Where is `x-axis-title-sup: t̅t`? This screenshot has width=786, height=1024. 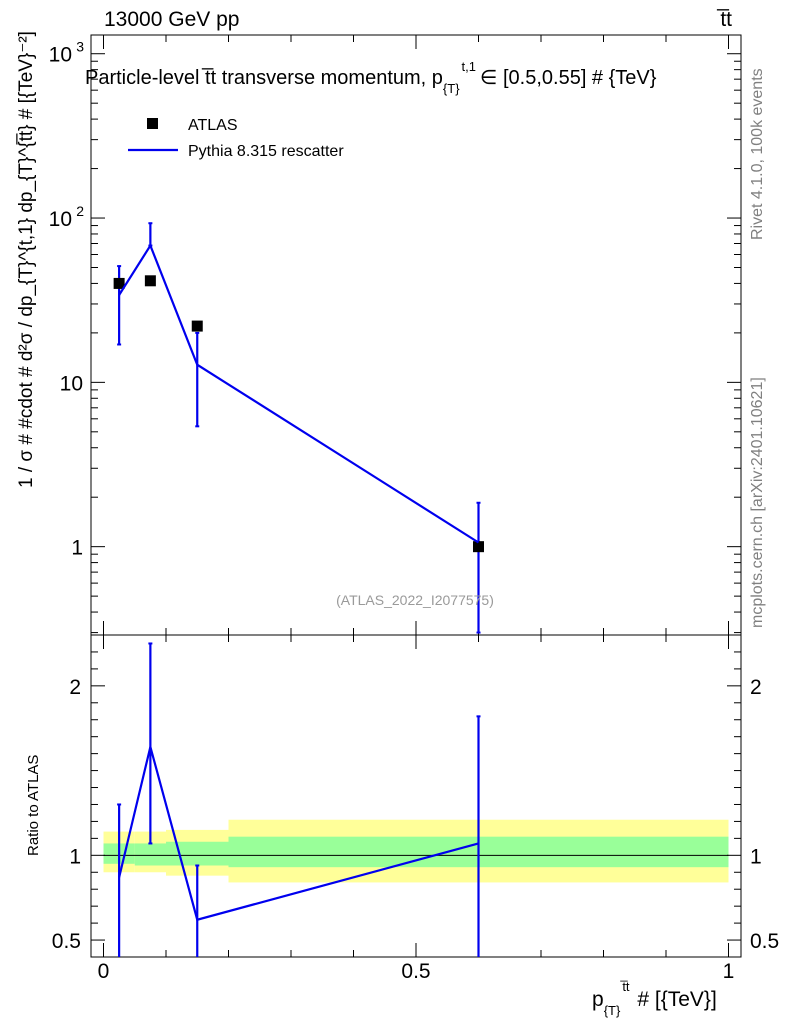
x-axis-title-sup: t̅t is located at coordinates (625, 986).